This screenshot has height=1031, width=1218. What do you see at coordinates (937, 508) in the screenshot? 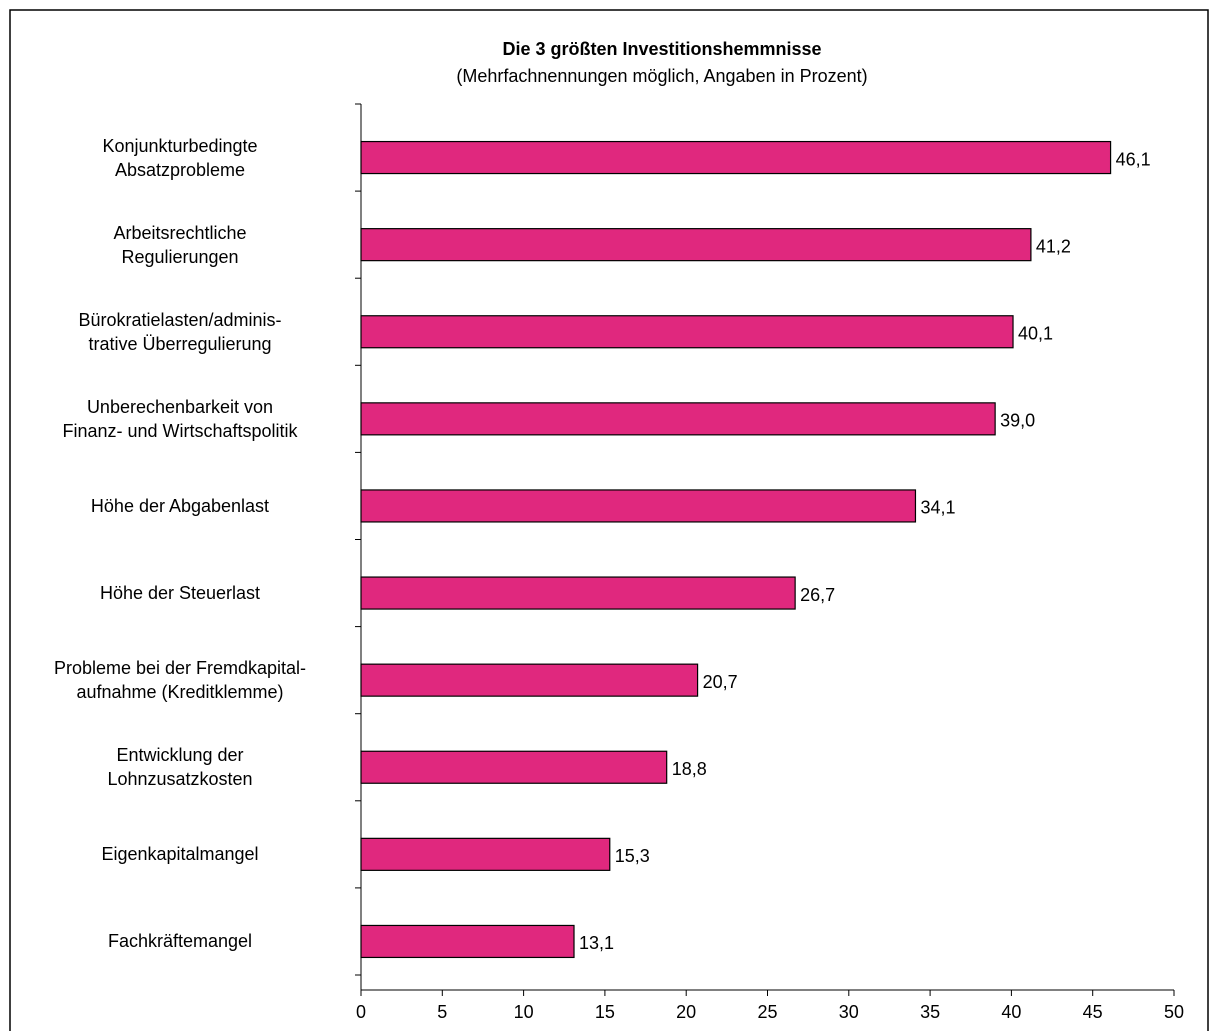
I see `value-label: 34,1` at bounding box center [937, 508].